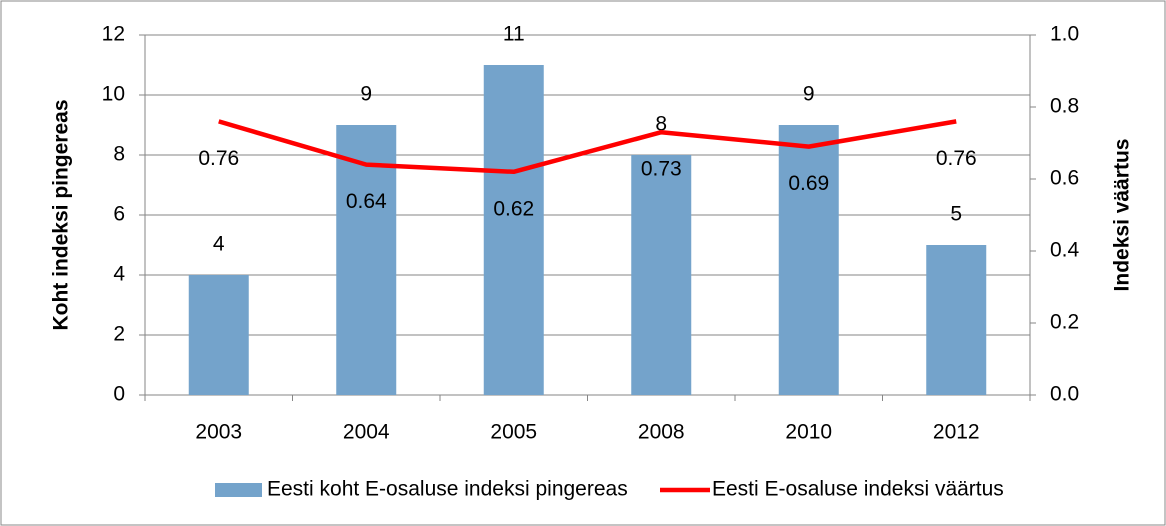 This screenshot has width=1166, height=526. What do you see at coordinates (61, 214) in the screenshot?
I see `y-axis-title: Koht indeksi pingereas` at bounding box center [61, 214].